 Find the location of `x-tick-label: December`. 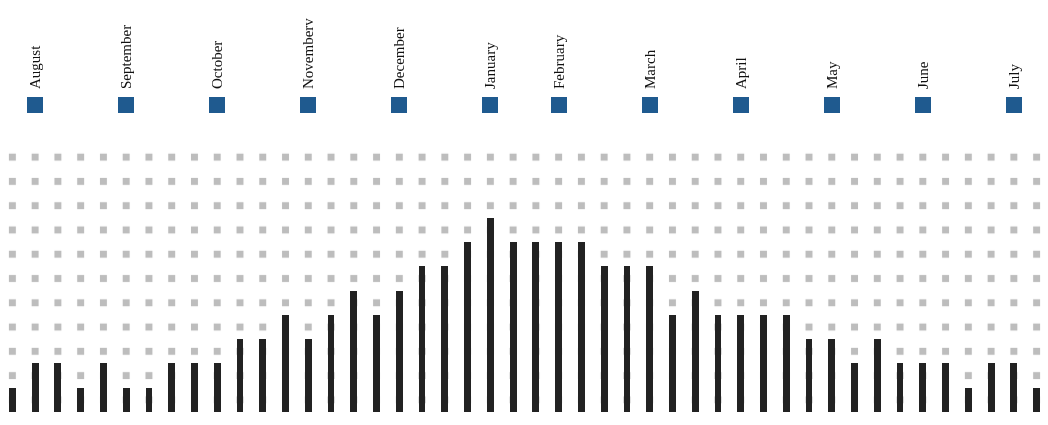

x-tick-label: December is located at coordinates (399, 58).